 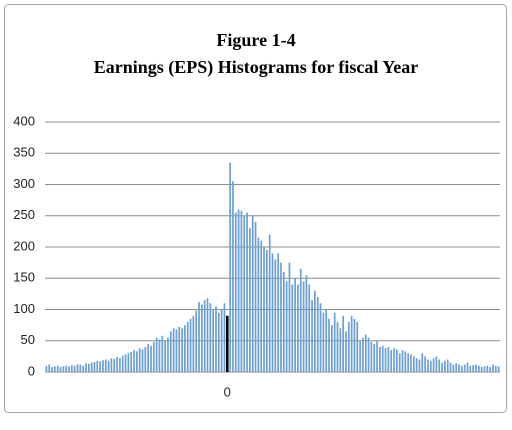 What do you see at coordinates (28, 339) in the screenshot?
I see `y-tick-label: 50` at bounding box center [28, 339].